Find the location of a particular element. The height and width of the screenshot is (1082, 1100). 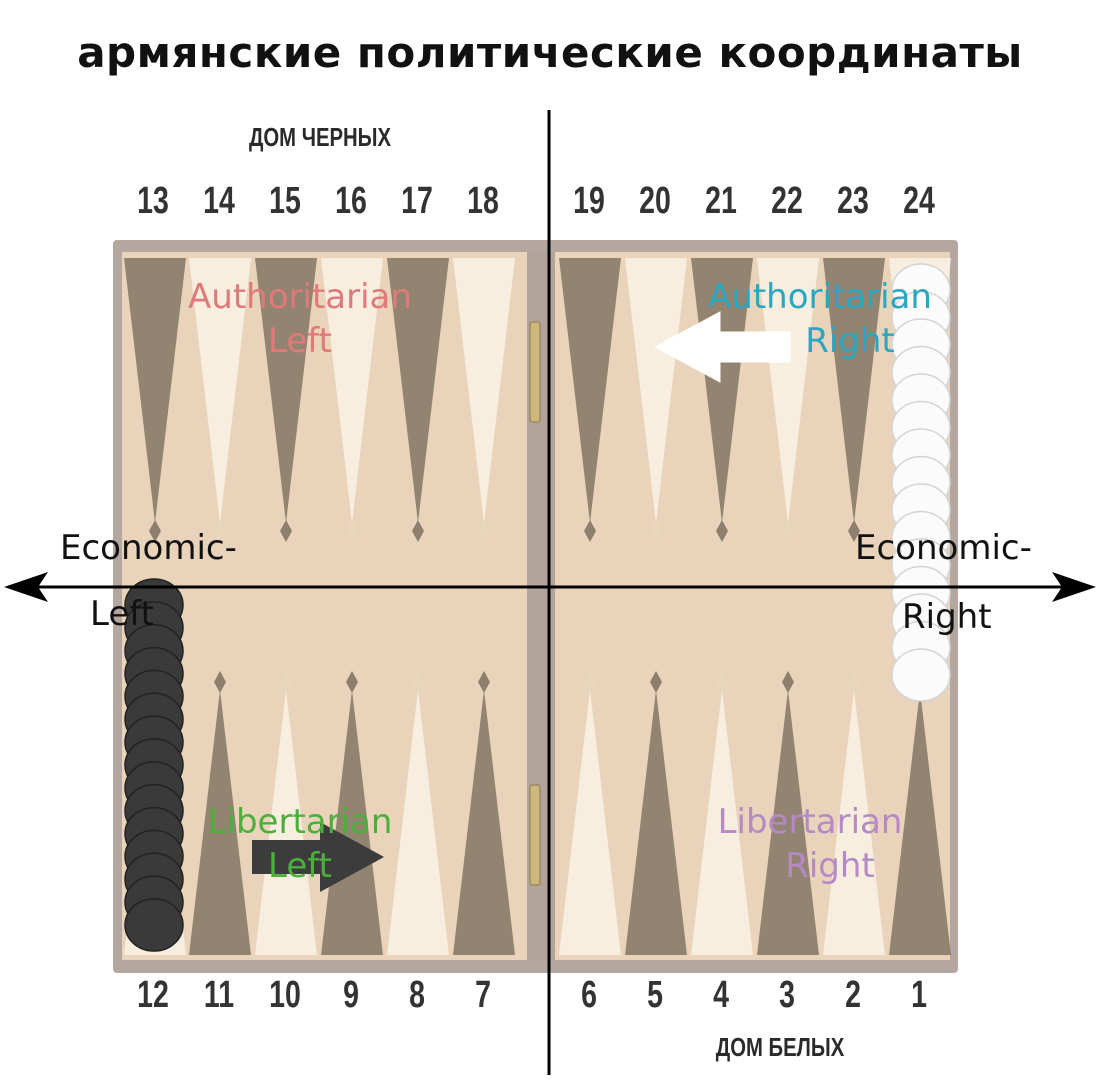

quadrant-libertarian-left: Libertarian Left is located at coordinates (300, 844).